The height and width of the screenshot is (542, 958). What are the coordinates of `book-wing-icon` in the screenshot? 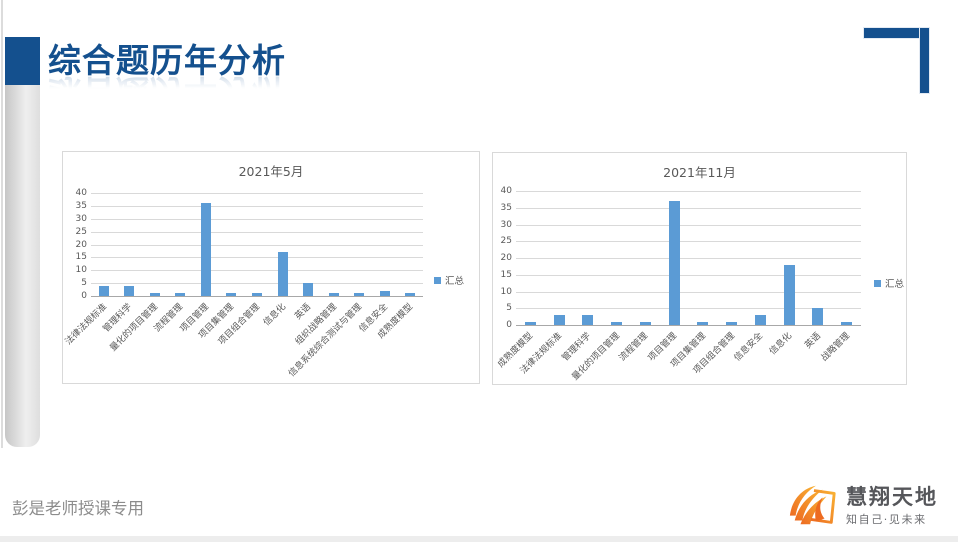 It's located at (812, 505).